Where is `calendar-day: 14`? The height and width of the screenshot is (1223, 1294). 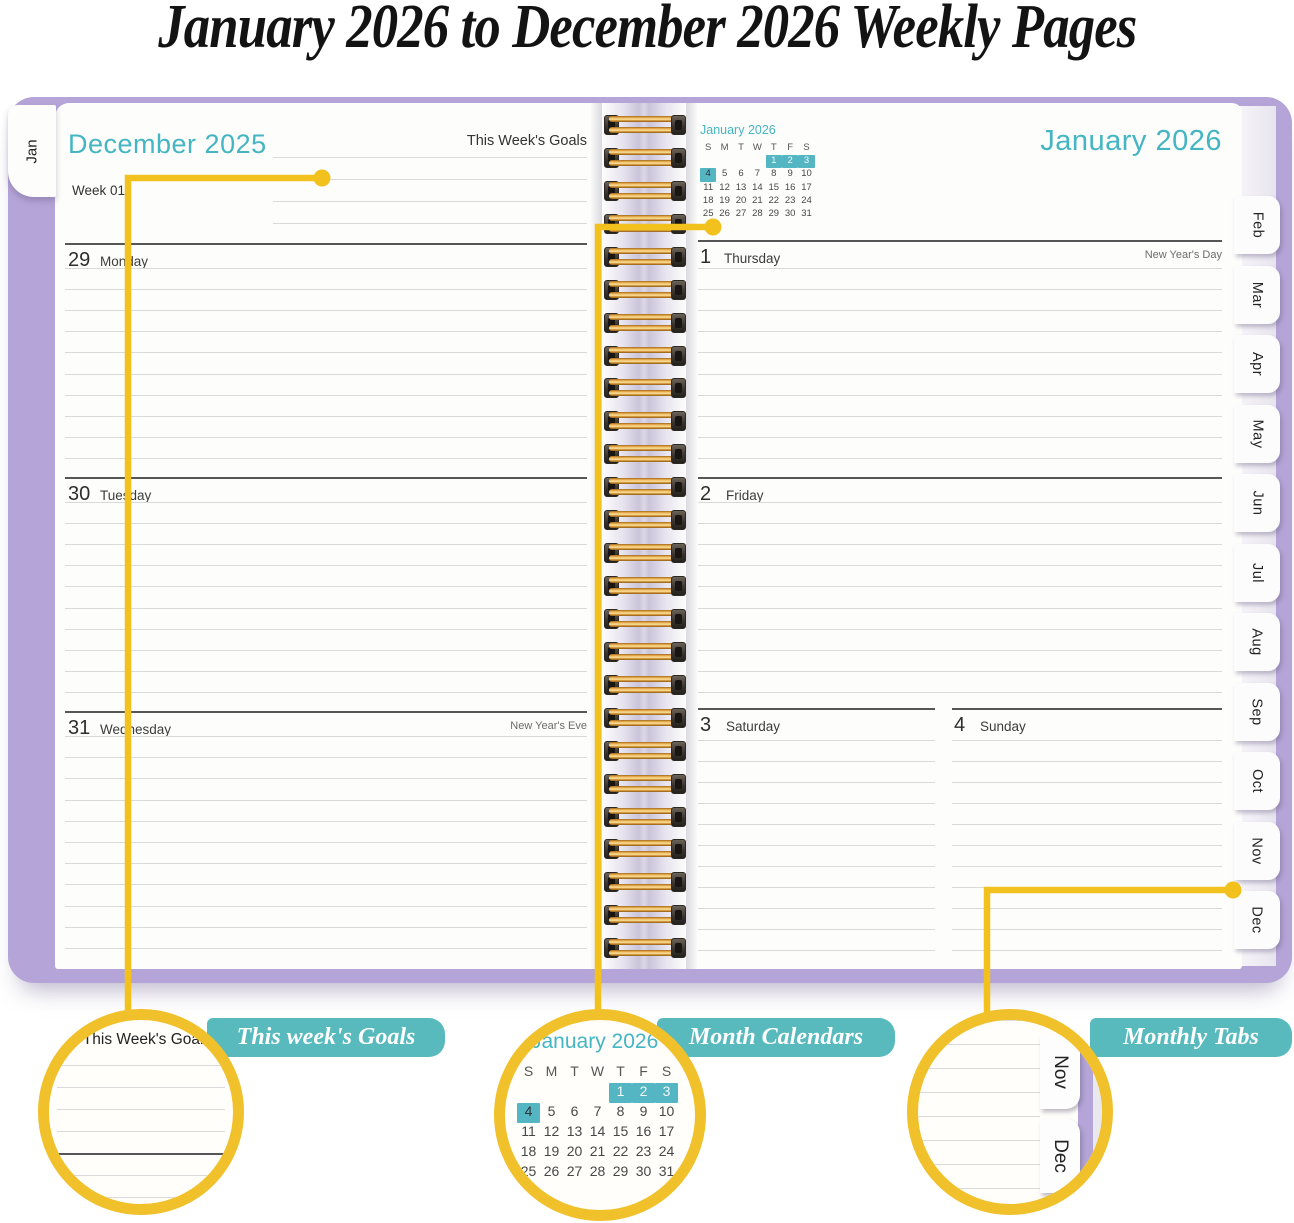 calendar-day: 14 is located at coordinates (757, 187).